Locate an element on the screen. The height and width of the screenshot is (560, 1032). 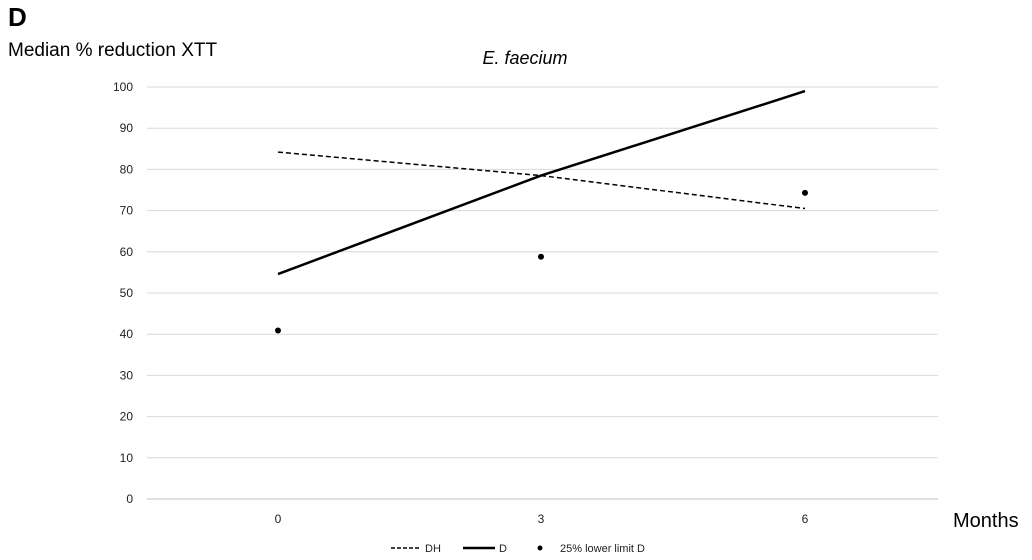
legend-marker is located at coordinates (540, 548).